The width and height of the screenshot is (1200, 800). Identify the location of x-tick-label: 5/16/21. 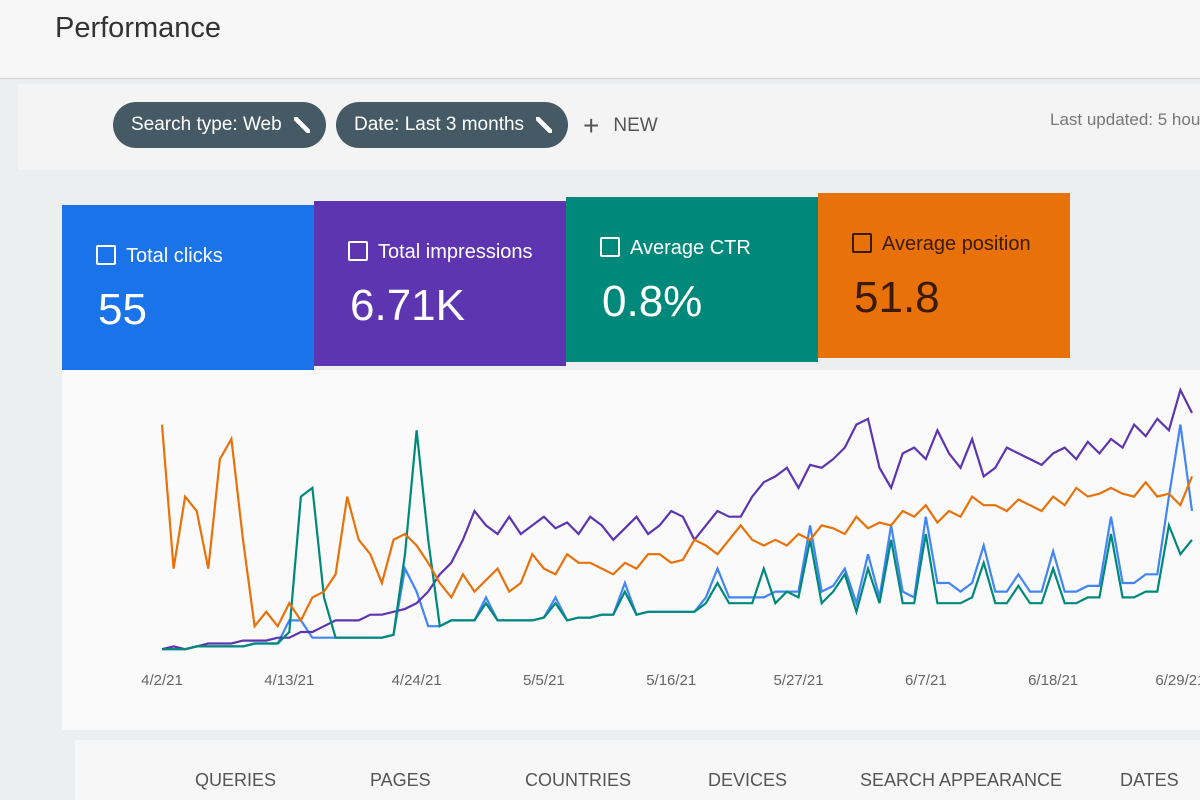
(671, 680).